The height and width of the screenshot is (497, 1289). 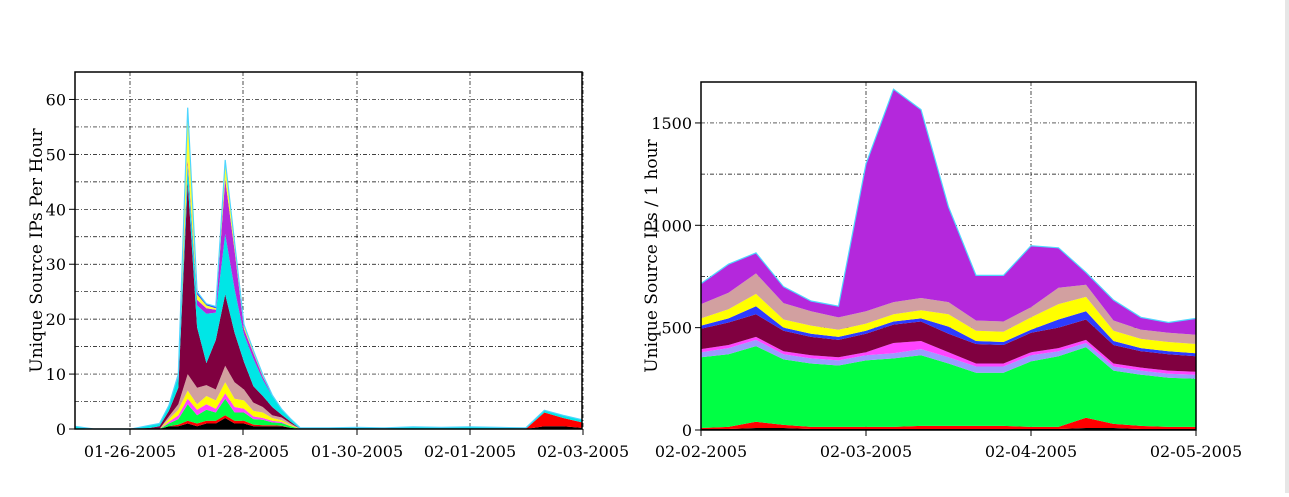 What do you see at coordinates (56, 209) in the screenshot?
I see `y-tick-label: 40` at bounding box center [56, 209].